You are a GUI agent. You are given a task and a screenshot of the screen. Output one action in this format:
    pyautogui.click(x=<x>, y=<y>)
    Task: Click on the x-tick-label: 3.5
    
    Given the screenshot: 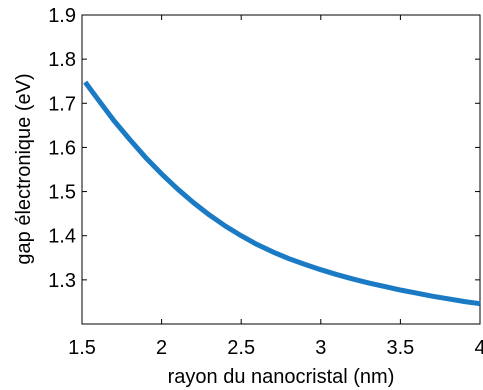 What is the action you would take?
    pyautogui.click(x=400, y=348)
    